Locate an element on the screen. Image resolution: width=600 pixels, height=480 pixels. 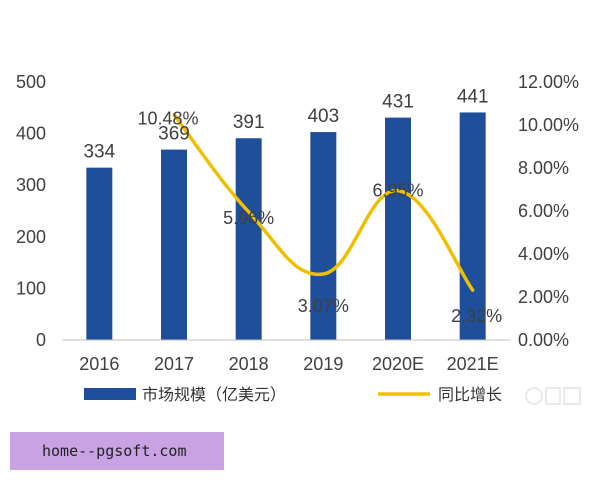
legend-label-line: 同比增长 is located at coordinates (470, 394).